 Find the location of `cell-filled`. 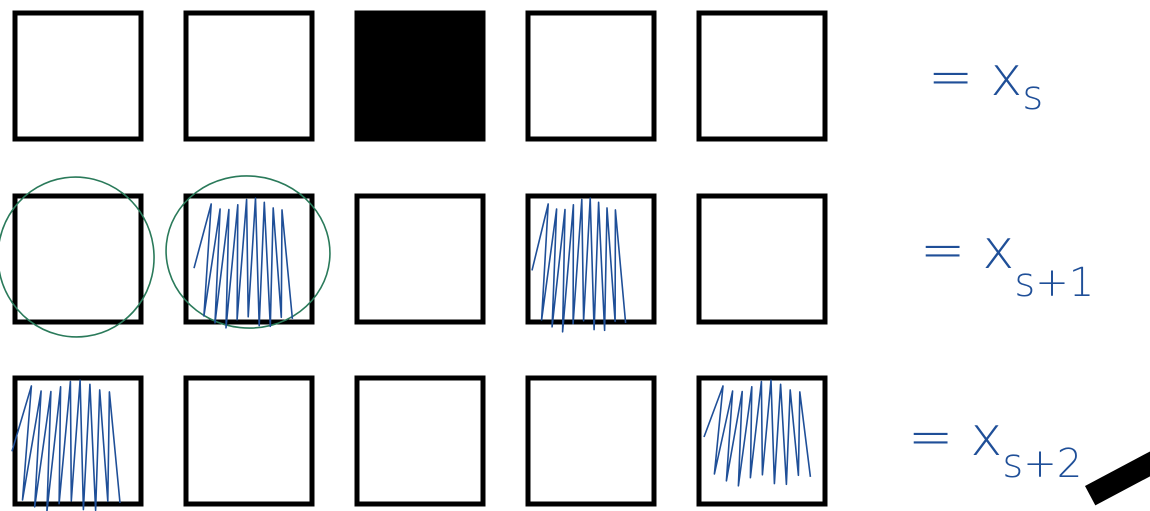

cell-filled is located at coordinates (420, 76).